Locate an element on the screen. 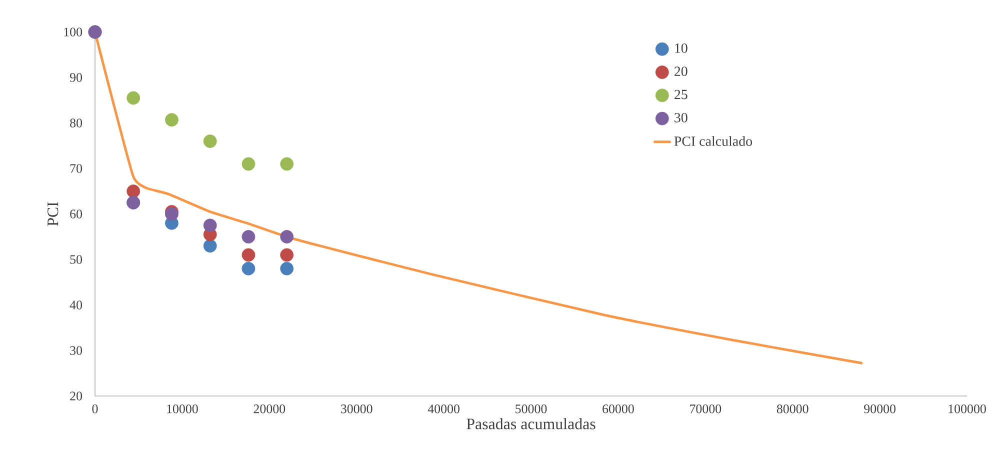 The image size is (992, 464). x-tick-label: 40000 is located at coordinates (444, 409).